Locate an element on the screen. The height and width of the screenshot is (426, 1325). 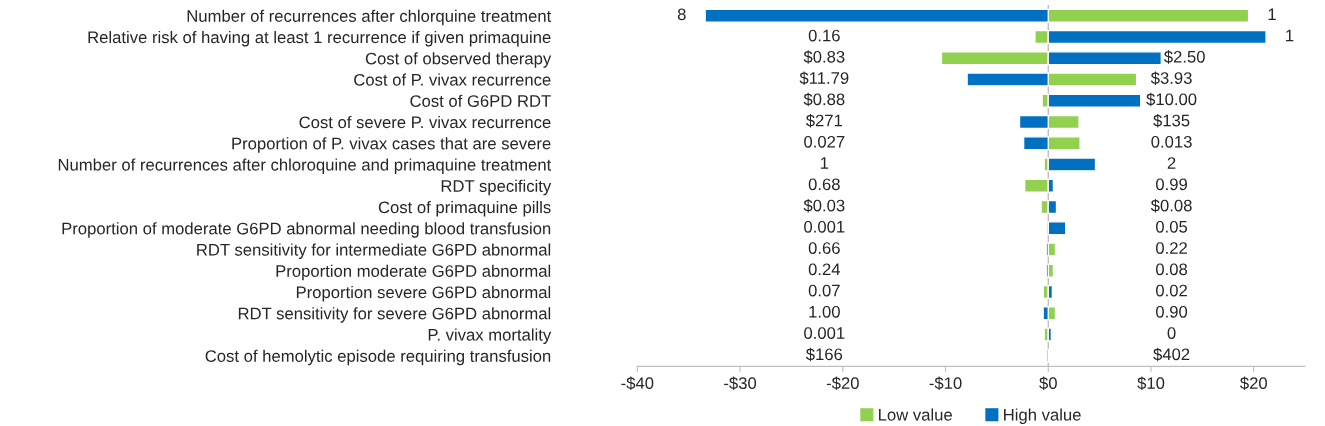
annotation: 0.66 is located at coordinates (824, 248).